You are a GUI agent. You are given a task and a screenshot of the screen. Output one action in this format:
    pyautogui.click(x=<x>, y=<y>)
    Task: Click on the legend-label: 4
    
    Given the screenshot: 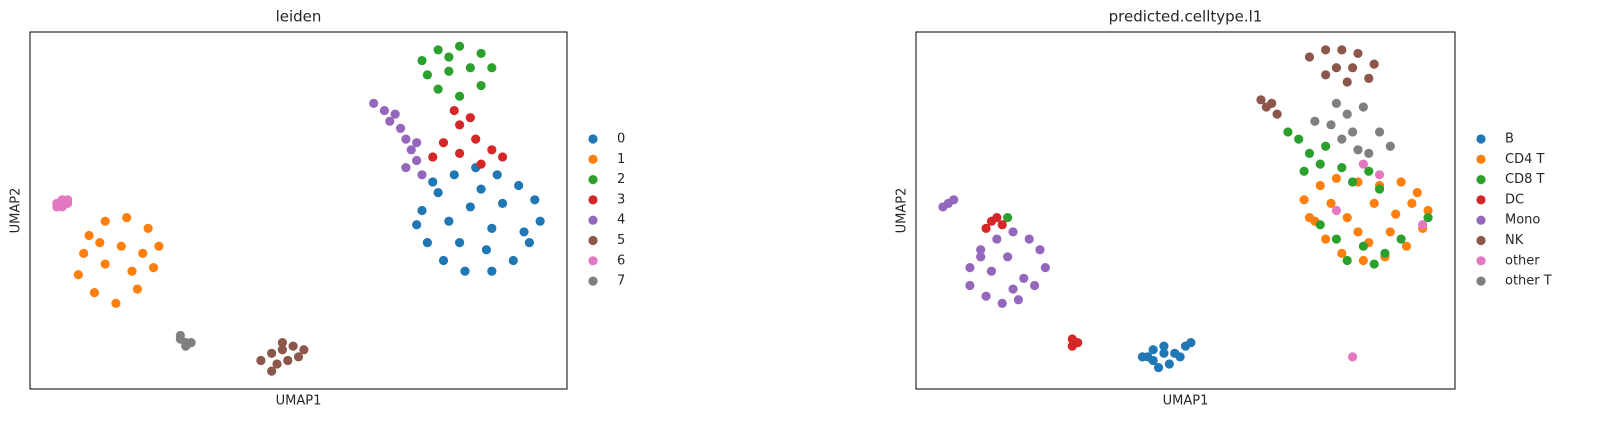 What is the action you would take?
    pyautogui.click(x=621, y=220)
    